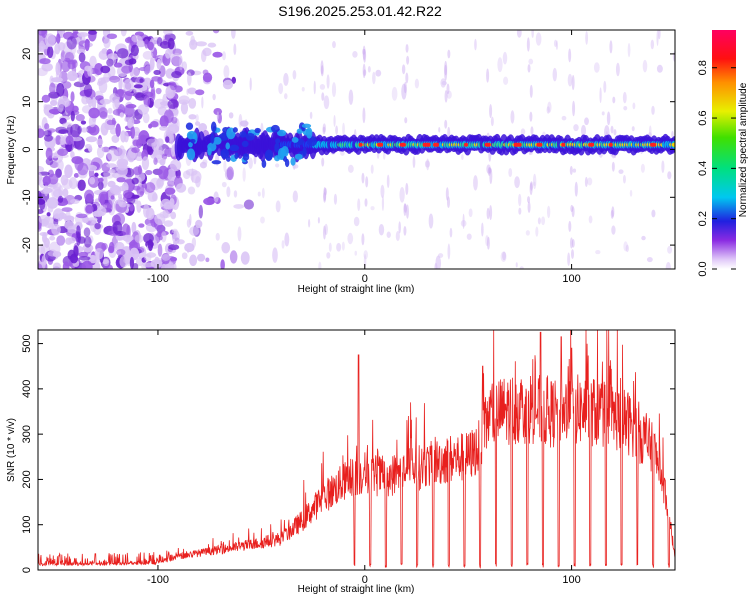  I want to click on colorbar-tick-label: 0.8, so click(703, 67).